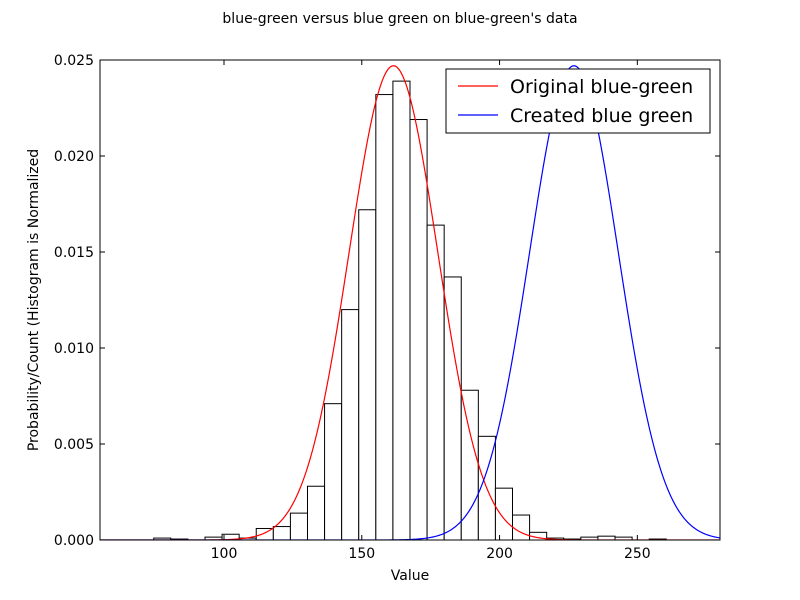  Describe the element at coordinates (601, 116) in the screenshot. I see `legend-label-created: Created blue green` at that location.